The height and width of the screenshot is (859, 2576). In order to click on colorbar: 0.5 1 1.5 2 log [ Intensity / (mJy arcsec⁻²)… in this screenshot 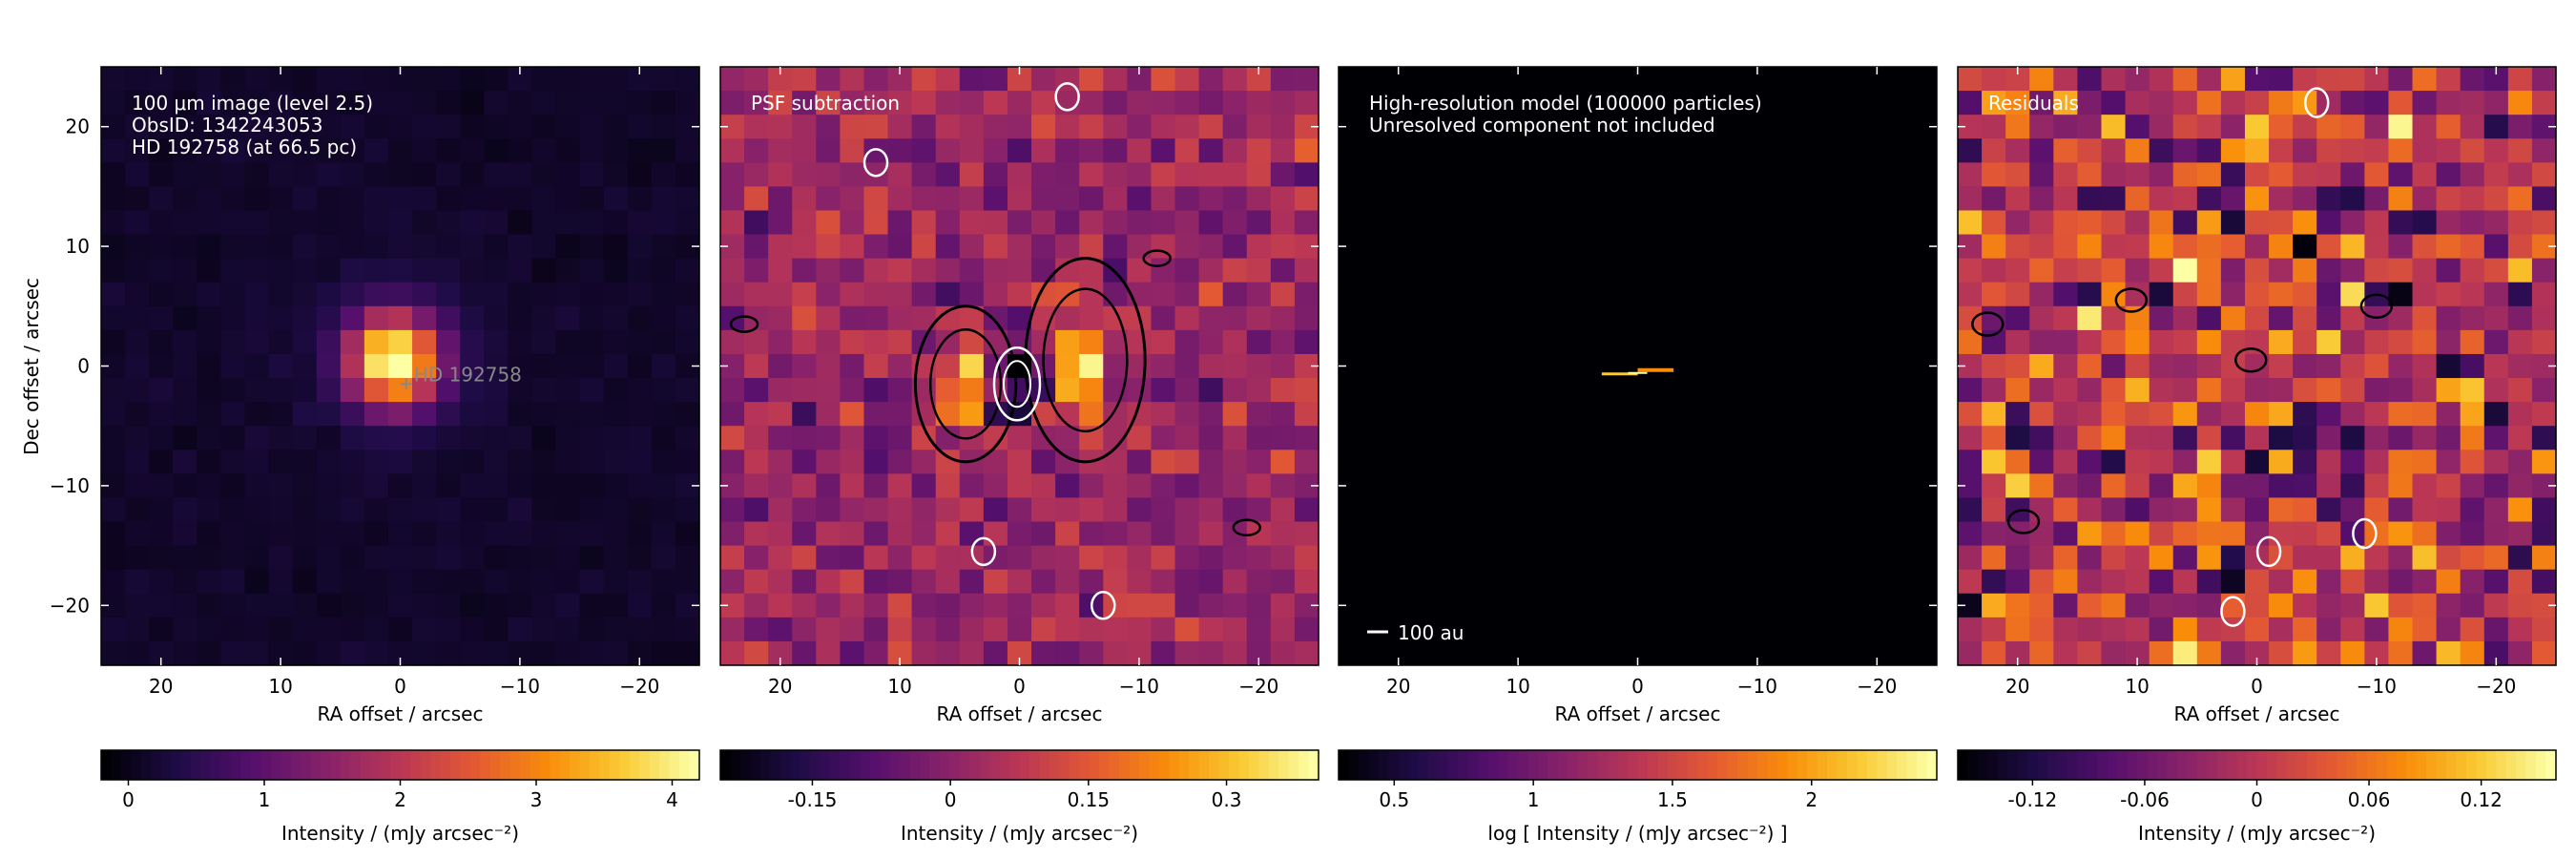, I will do `click(1638, 797)`.